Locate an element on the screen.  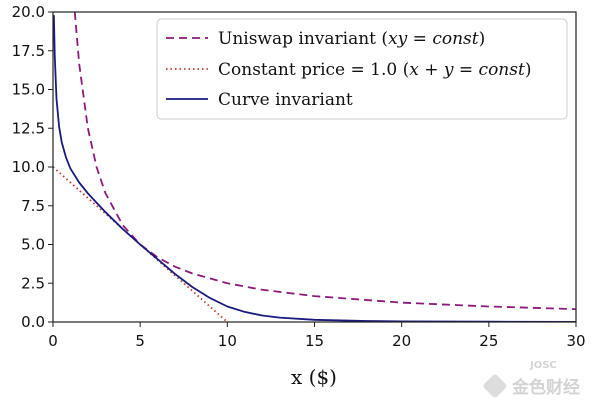
watermark-logo-icon is located at coordinates (495, 386).